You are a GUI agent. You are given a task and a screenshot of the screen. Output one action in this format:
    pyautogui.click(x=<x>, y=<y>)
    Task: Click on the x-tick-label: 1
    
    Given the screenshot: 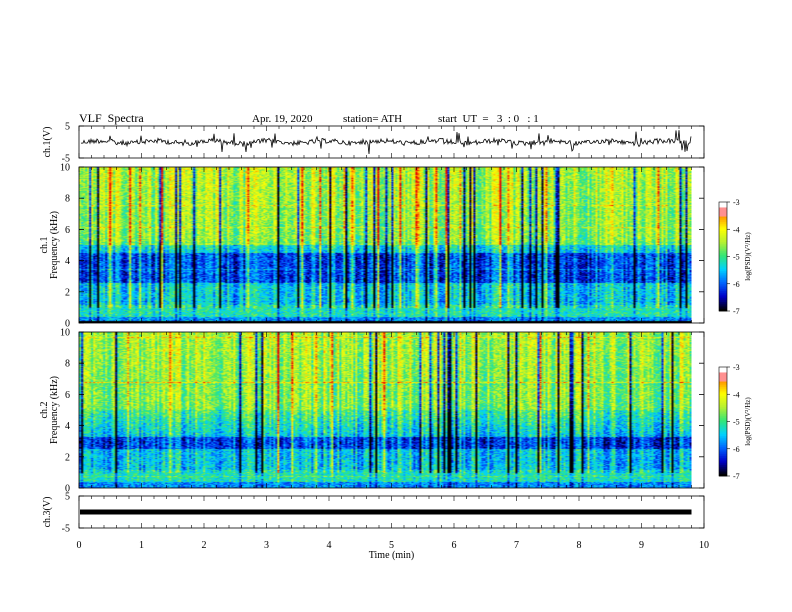 What is the action you would take?
    pyautogui.click(x=141, y=545)
    